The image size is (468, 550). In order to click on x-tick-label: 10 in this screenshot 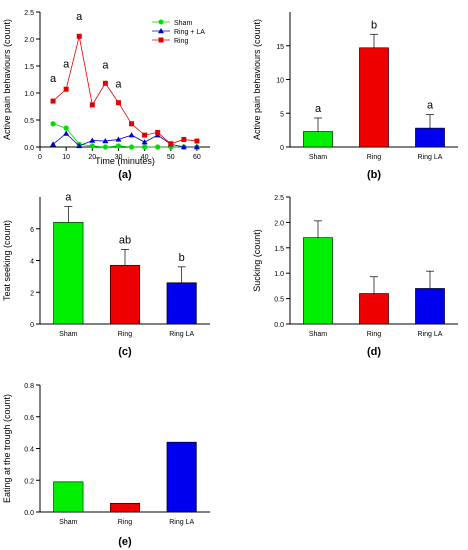, I will do `click(66, 157)`.